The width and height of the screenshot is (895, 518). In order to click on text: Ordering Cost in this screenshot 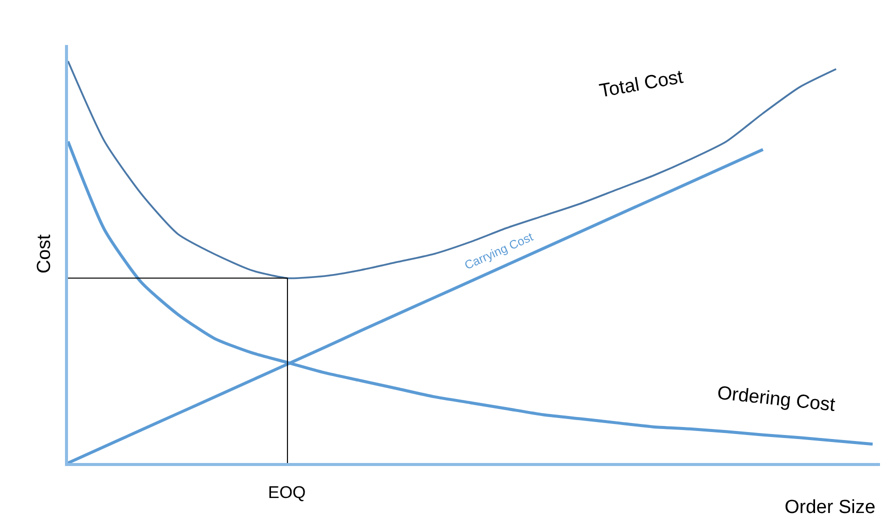, I will do `click(776, 399)`.